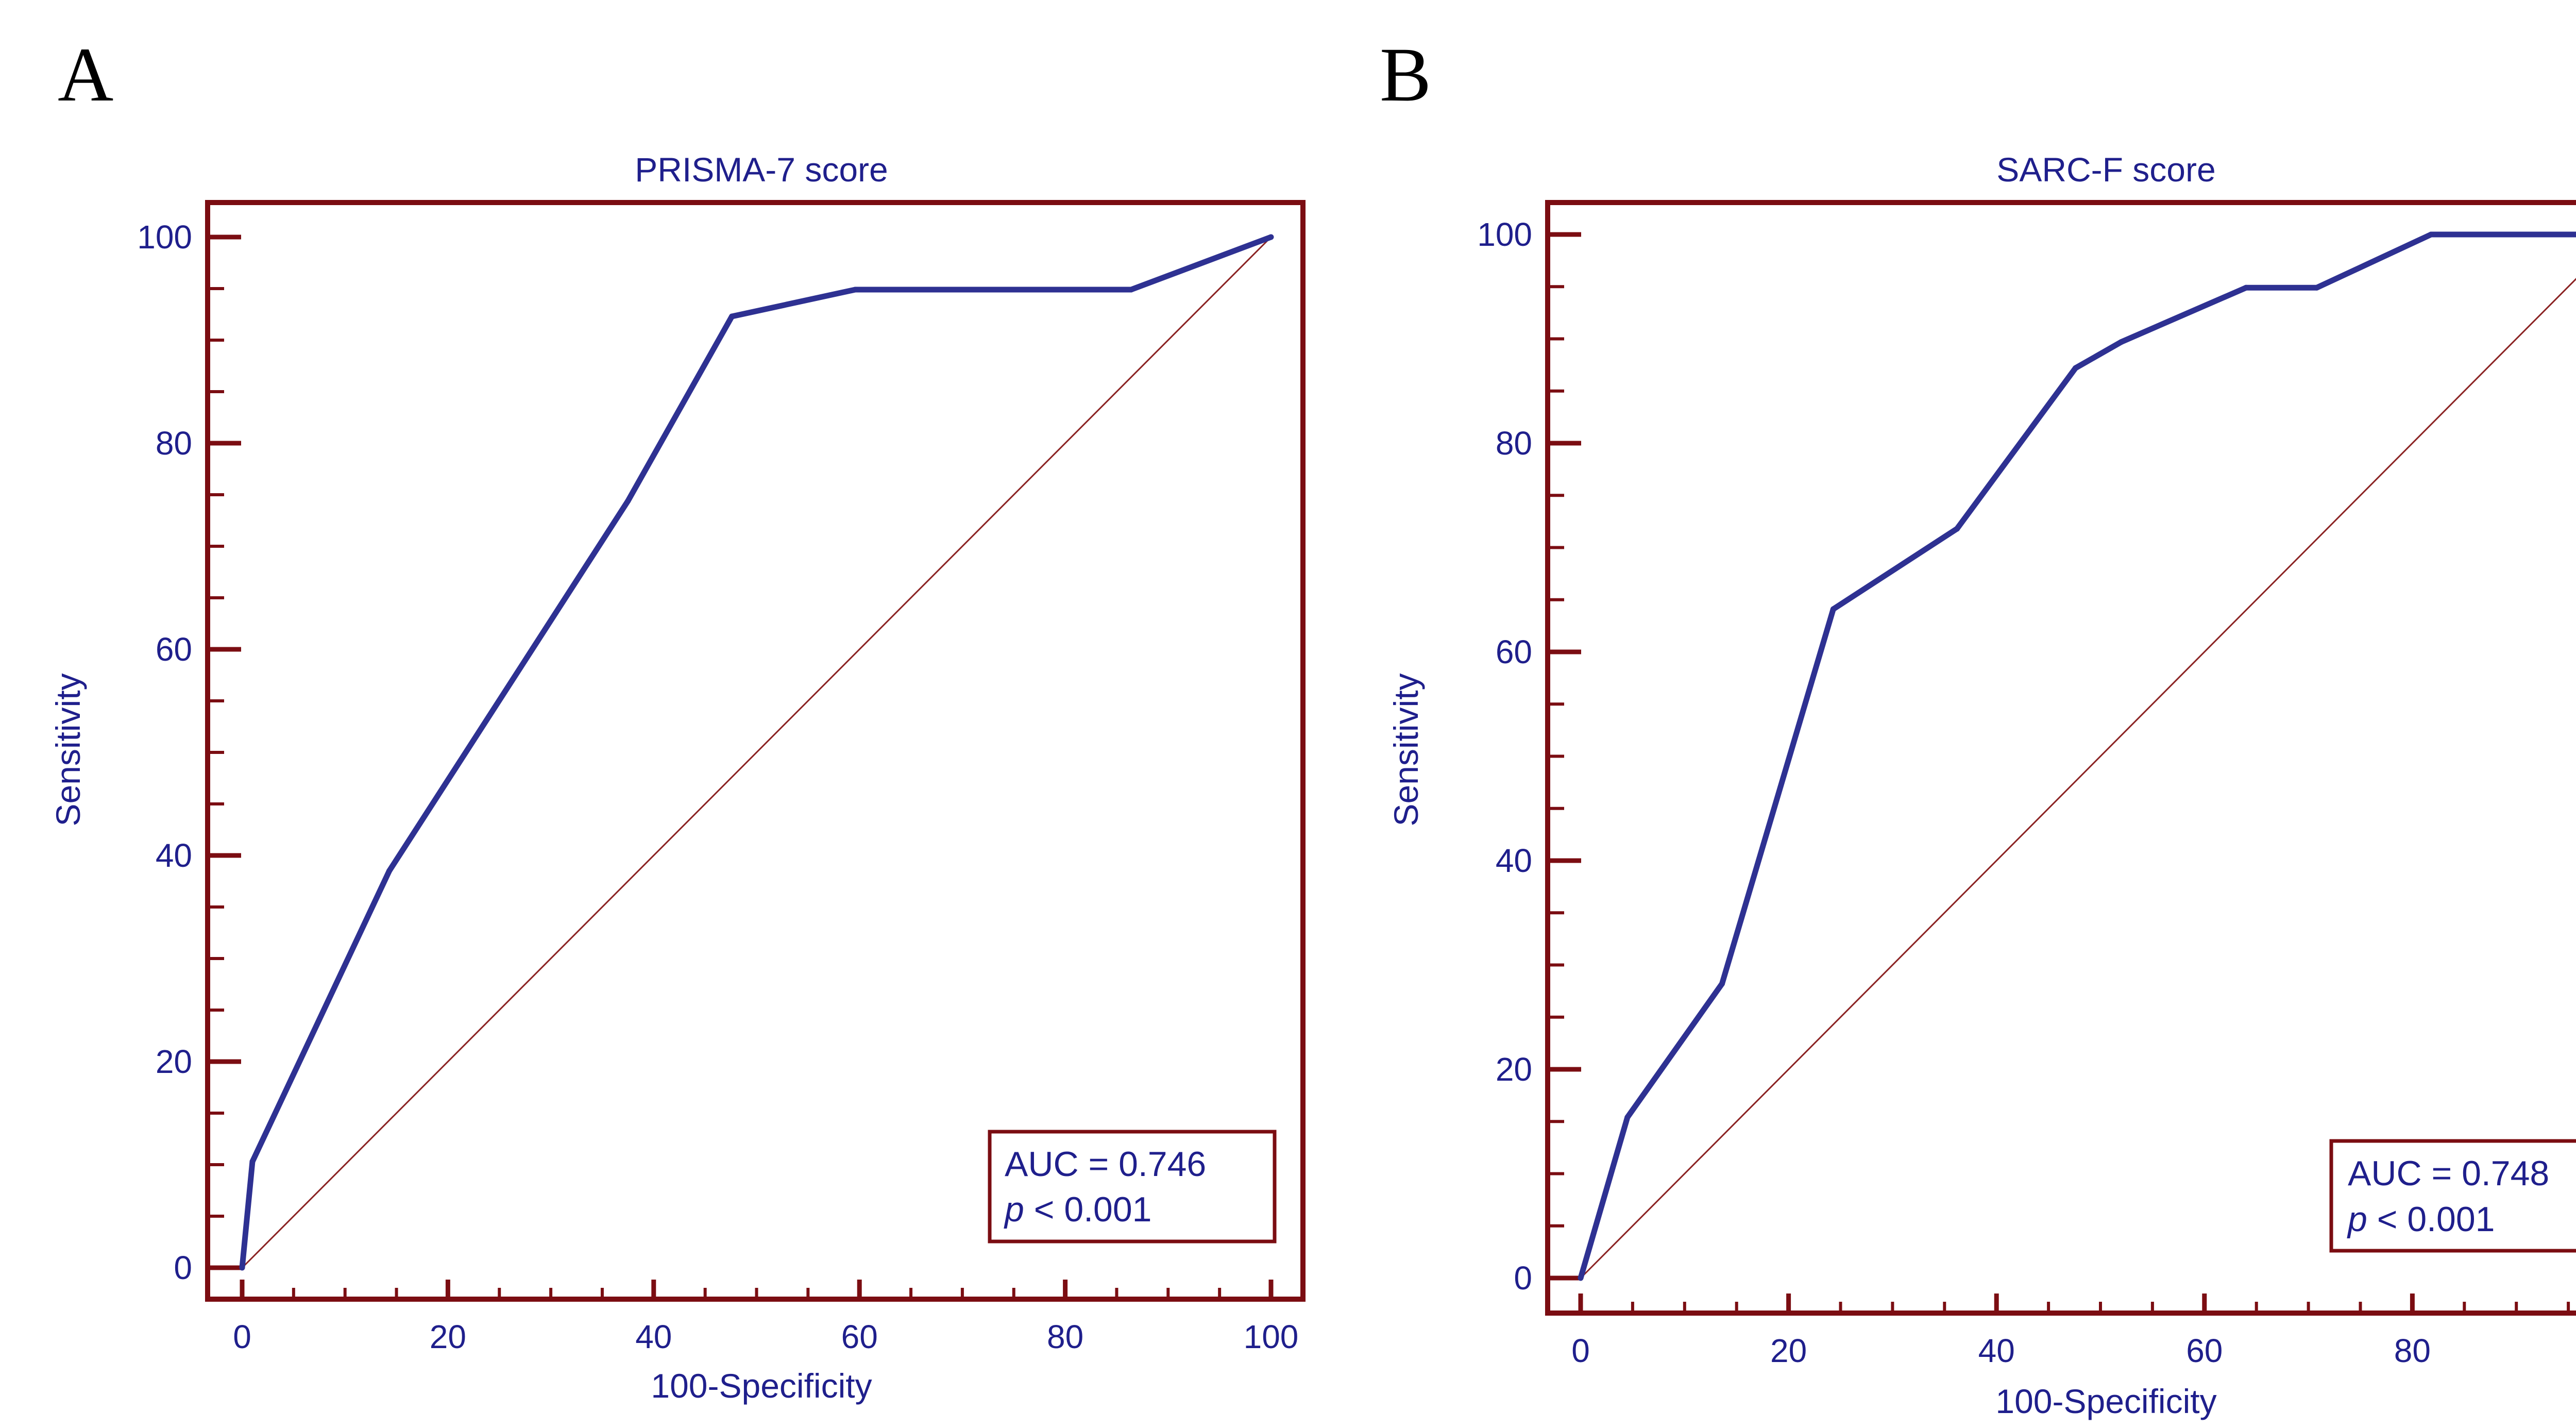  Describe the element at coordinates (1406, 750) in the screenshot. I see `y-axis-label-b: Sensitivity` at that location.